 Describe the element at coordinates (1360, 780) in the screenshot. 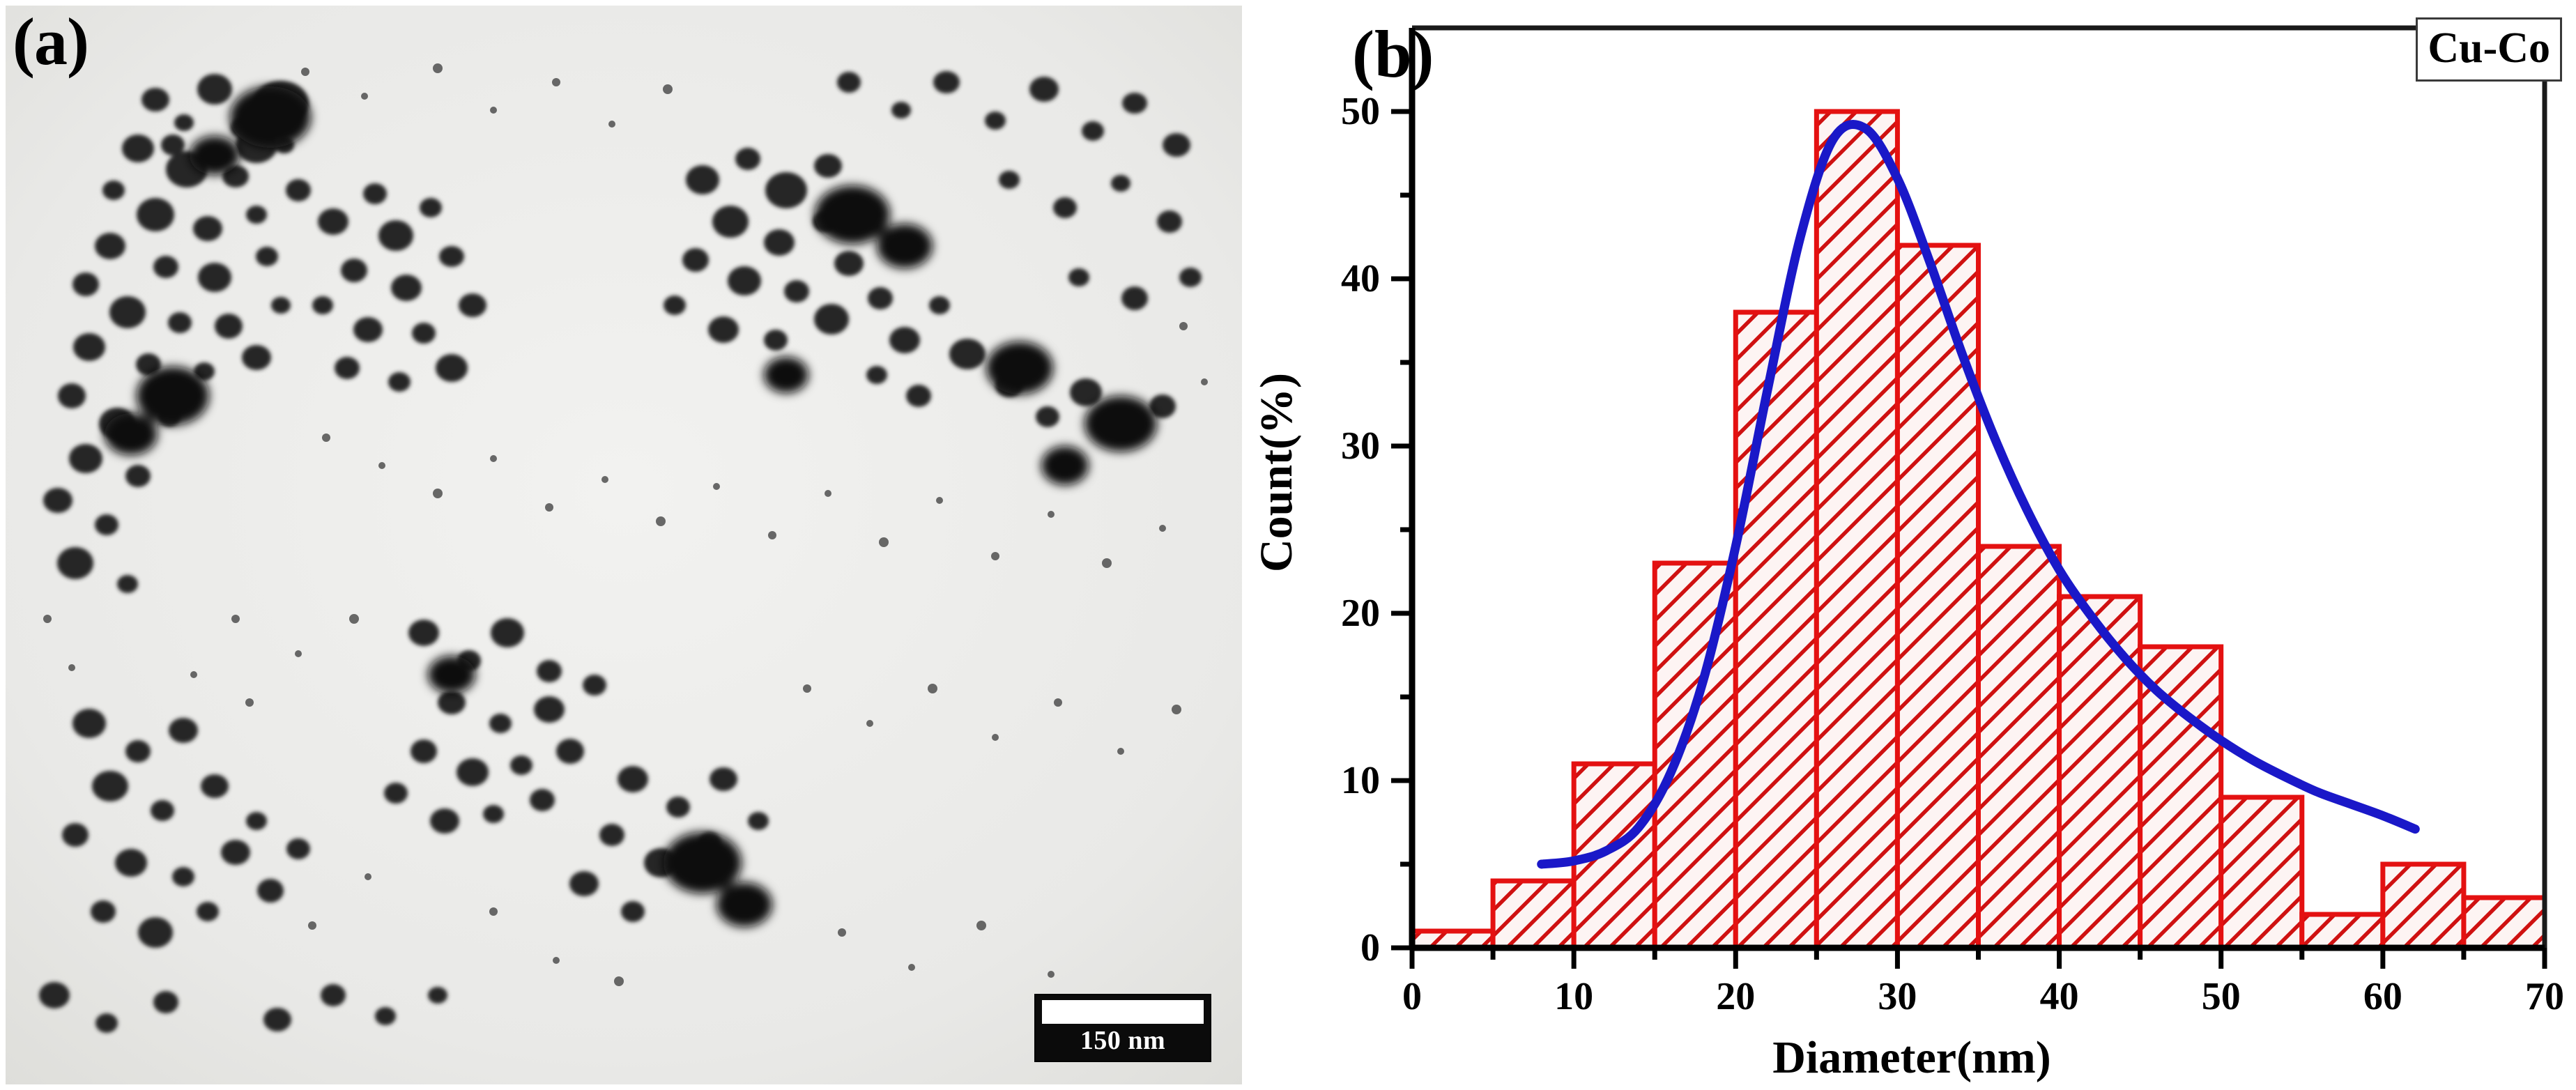

I see `y-tick-label: 10` at that location.